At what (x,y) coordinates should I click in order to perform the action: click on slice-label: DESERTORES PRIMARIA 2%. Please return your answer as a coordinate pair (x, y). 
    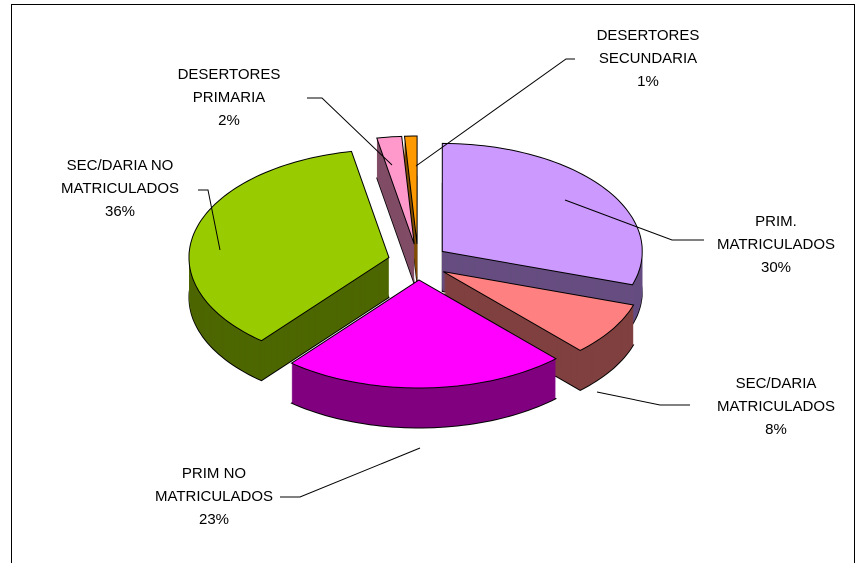
    Looking at the image, I should click on (229, 97).